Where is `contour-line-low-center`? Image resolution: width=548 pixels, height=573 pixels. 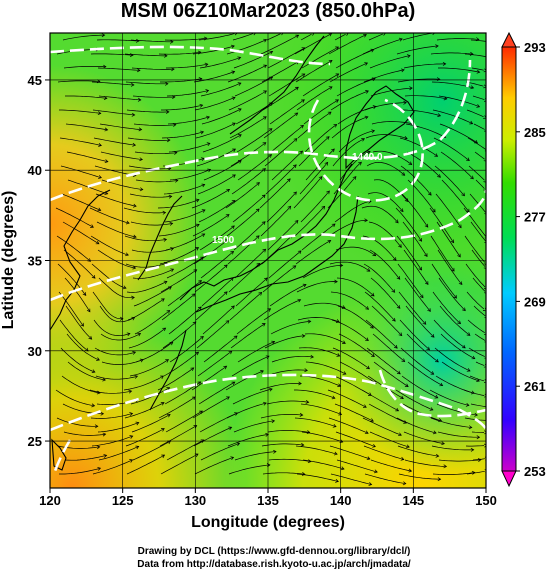 contour-line-low-center is located at coordinates (365, 150).